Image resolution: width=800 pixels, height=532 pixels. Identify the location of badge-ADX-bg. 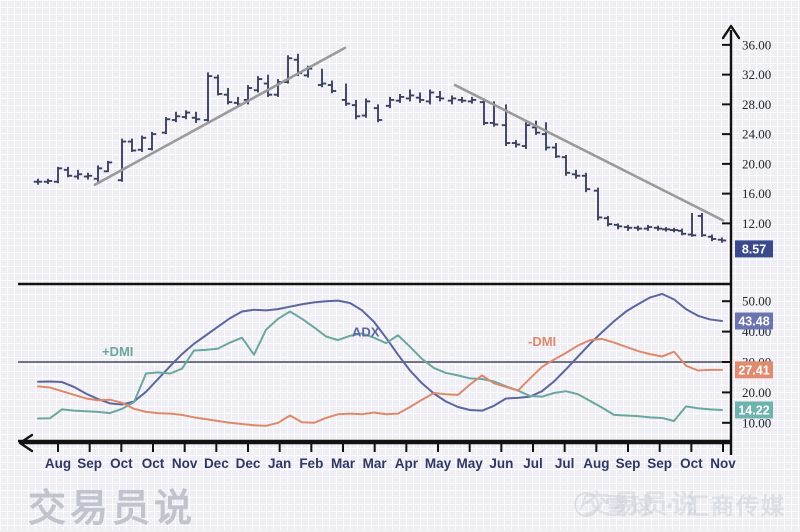
(754, 321).